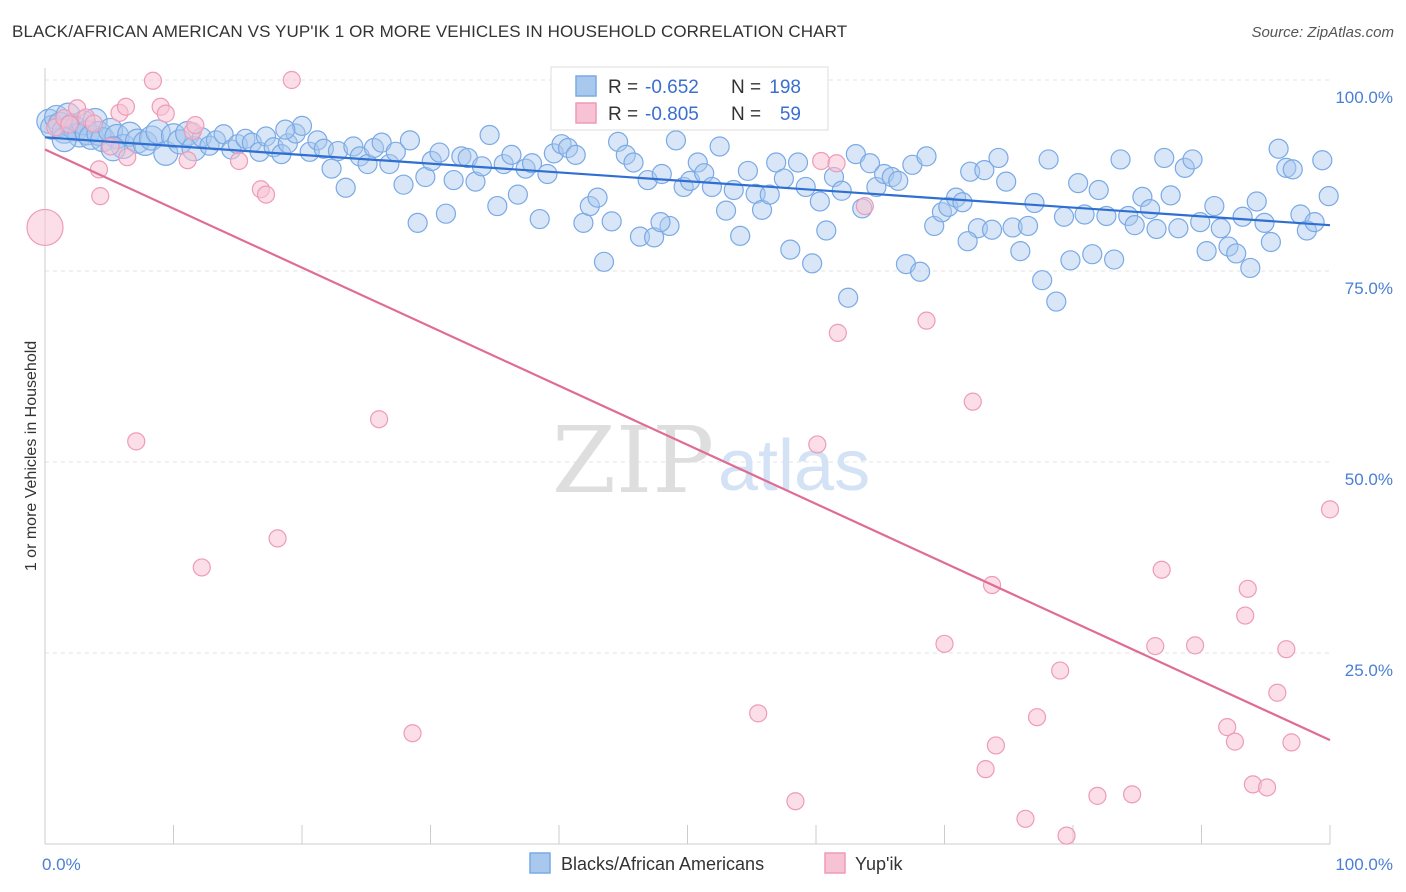 The height and width of the screenshot is (892, 1406). I want to click on y-tick-label-1: 75.0%, so click(1369, 288).